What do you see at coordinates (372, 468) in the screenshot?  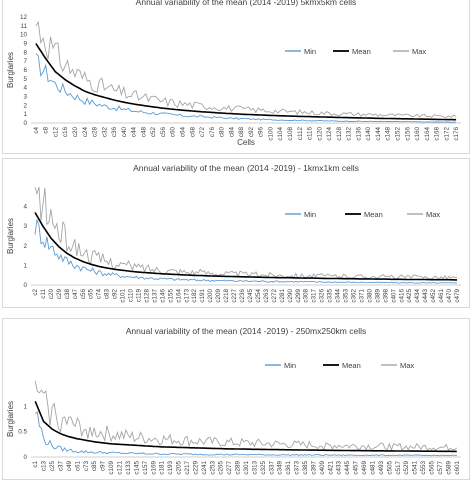 I see `x-tick-label: c481` at bounding box center [372, 468].